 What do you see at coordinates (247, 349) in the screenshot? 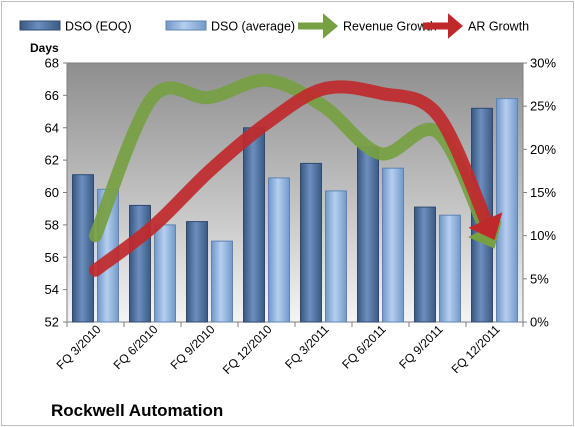
I see `x-tick-label-3: FQ 12/2010` at bounding box center [247, 349].